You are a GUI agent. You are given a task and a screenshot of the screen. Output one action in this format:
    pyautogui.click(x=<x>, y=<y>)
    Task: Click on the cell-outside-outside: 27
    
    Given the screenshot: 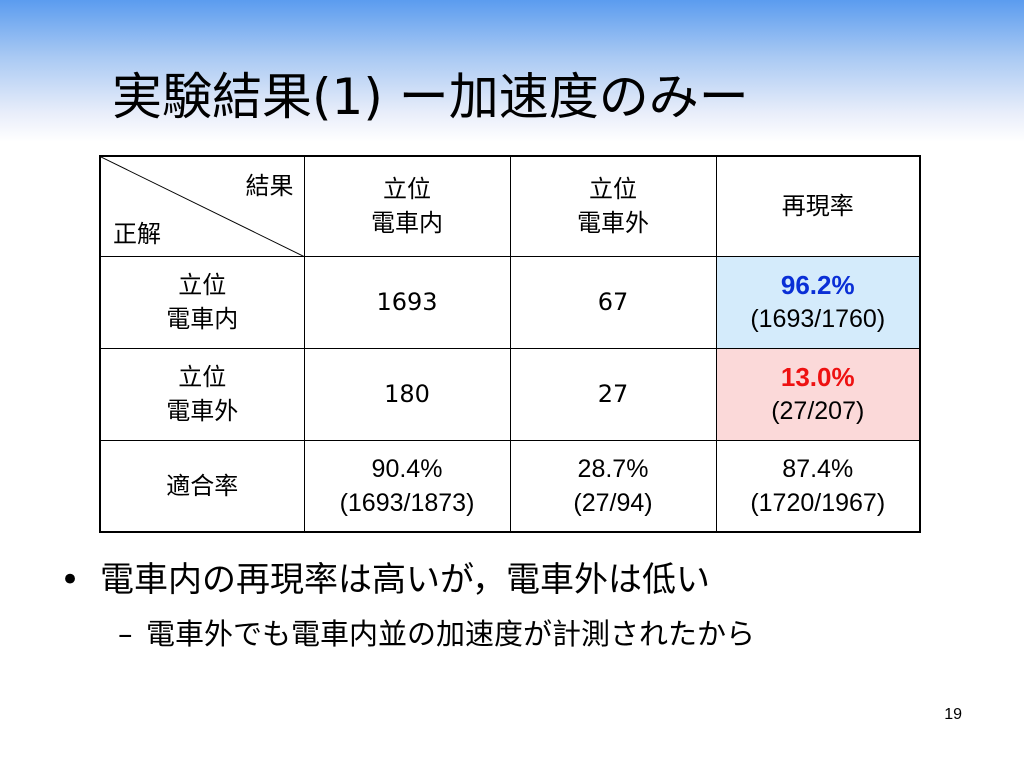 What is the action you would take?
    pyautogui.click(x=613, y=394)
    